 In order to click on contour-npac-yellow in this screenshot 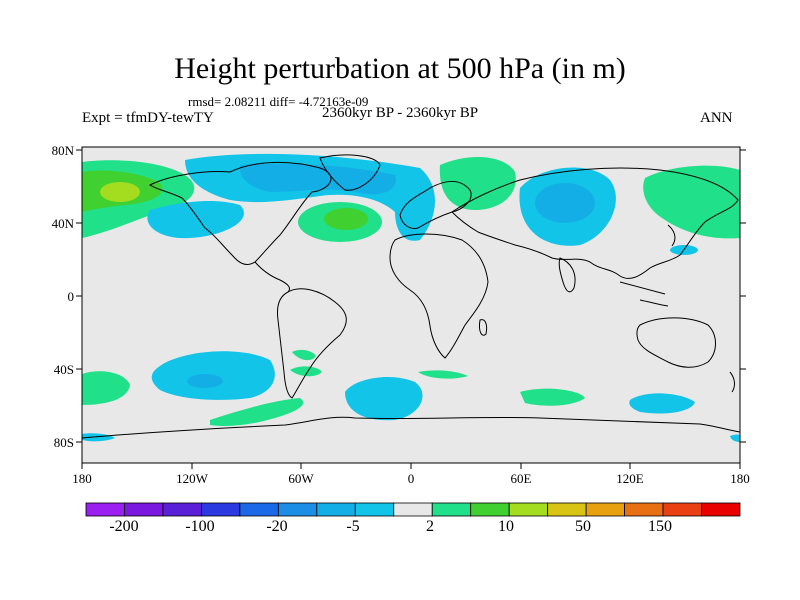, I will do `click(120, 192)`.